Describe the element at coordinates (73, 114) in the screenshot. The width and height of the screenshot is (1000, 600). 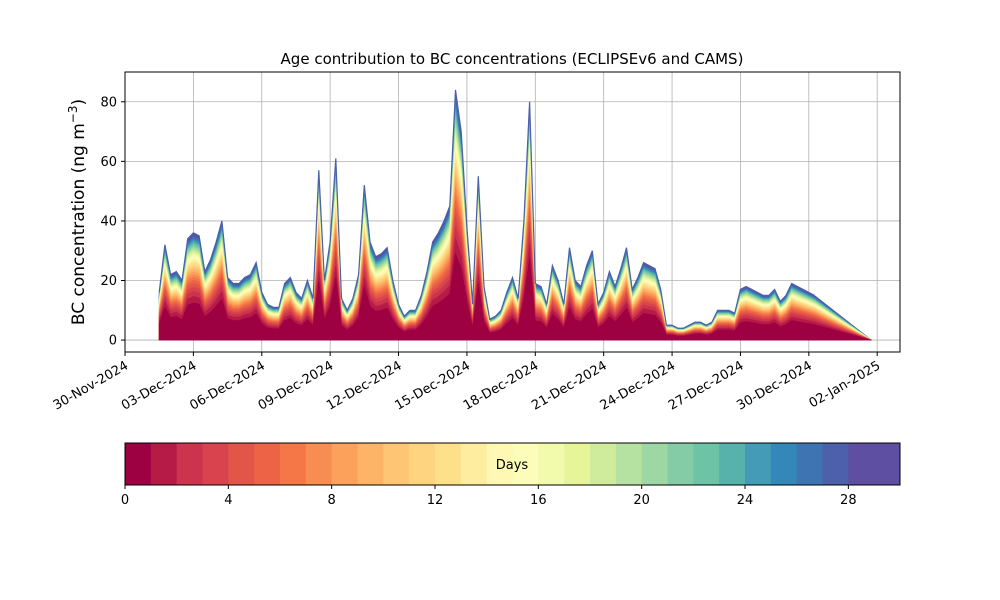
I see `y-axis-label-exponent: −3` at that location.